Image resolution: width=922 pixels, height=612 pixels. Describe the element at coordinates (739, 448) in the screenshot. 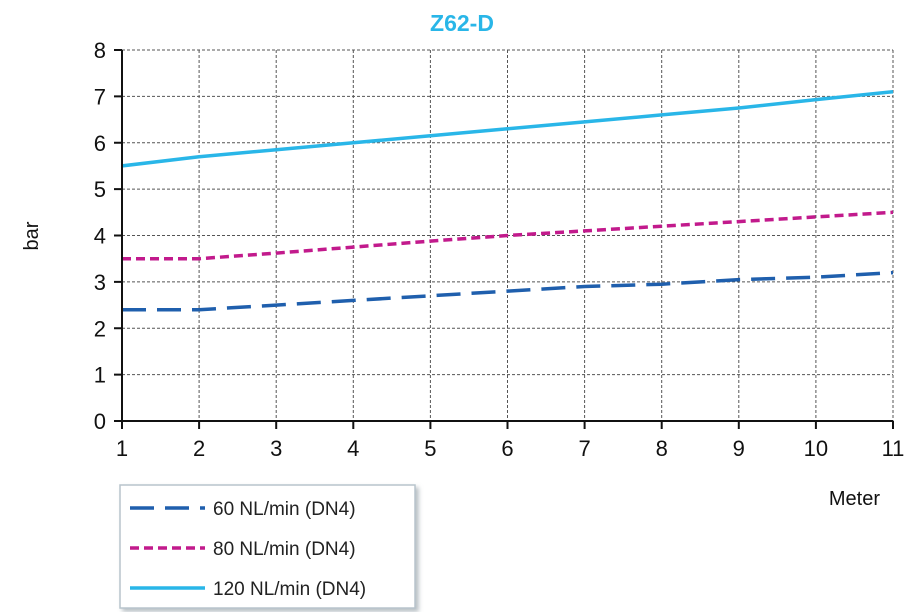

I see `x-tick-label: 9` at that location.